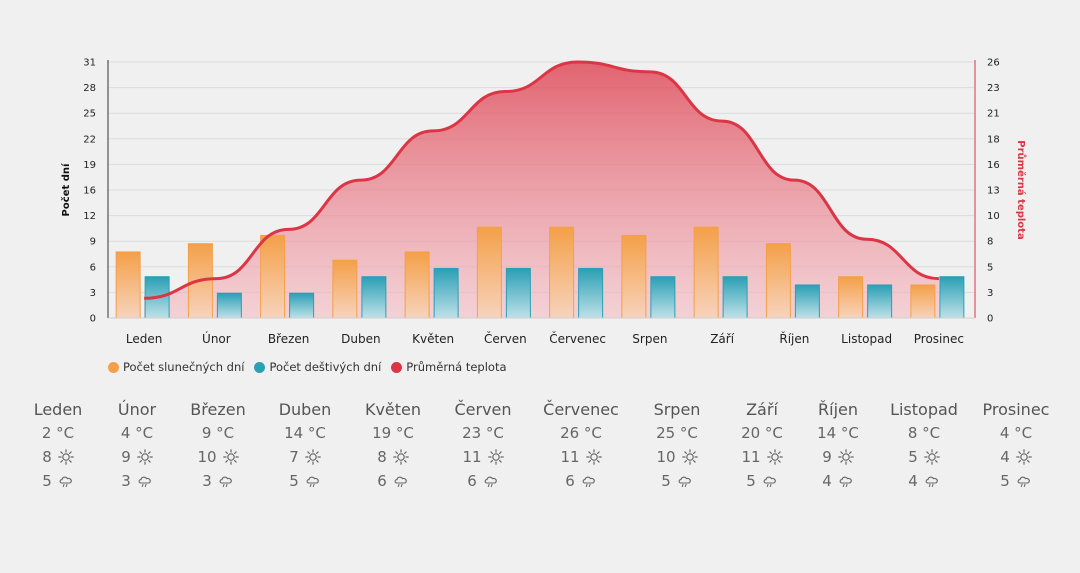 The image size is (1080, 573). I want to click on x-tick-label: Leden, so click(144, 339).